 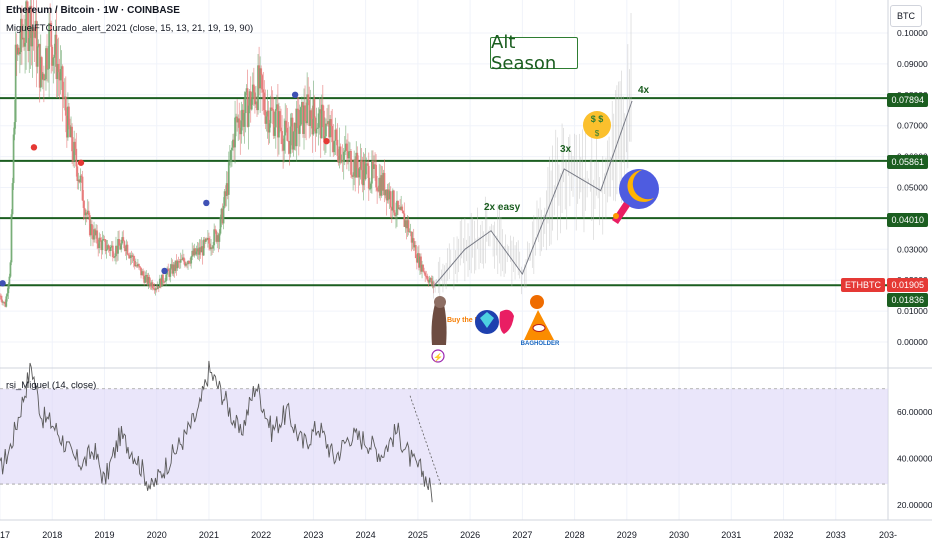 I want to click on time-axis-label: 2026, so click(x=470, y=535).